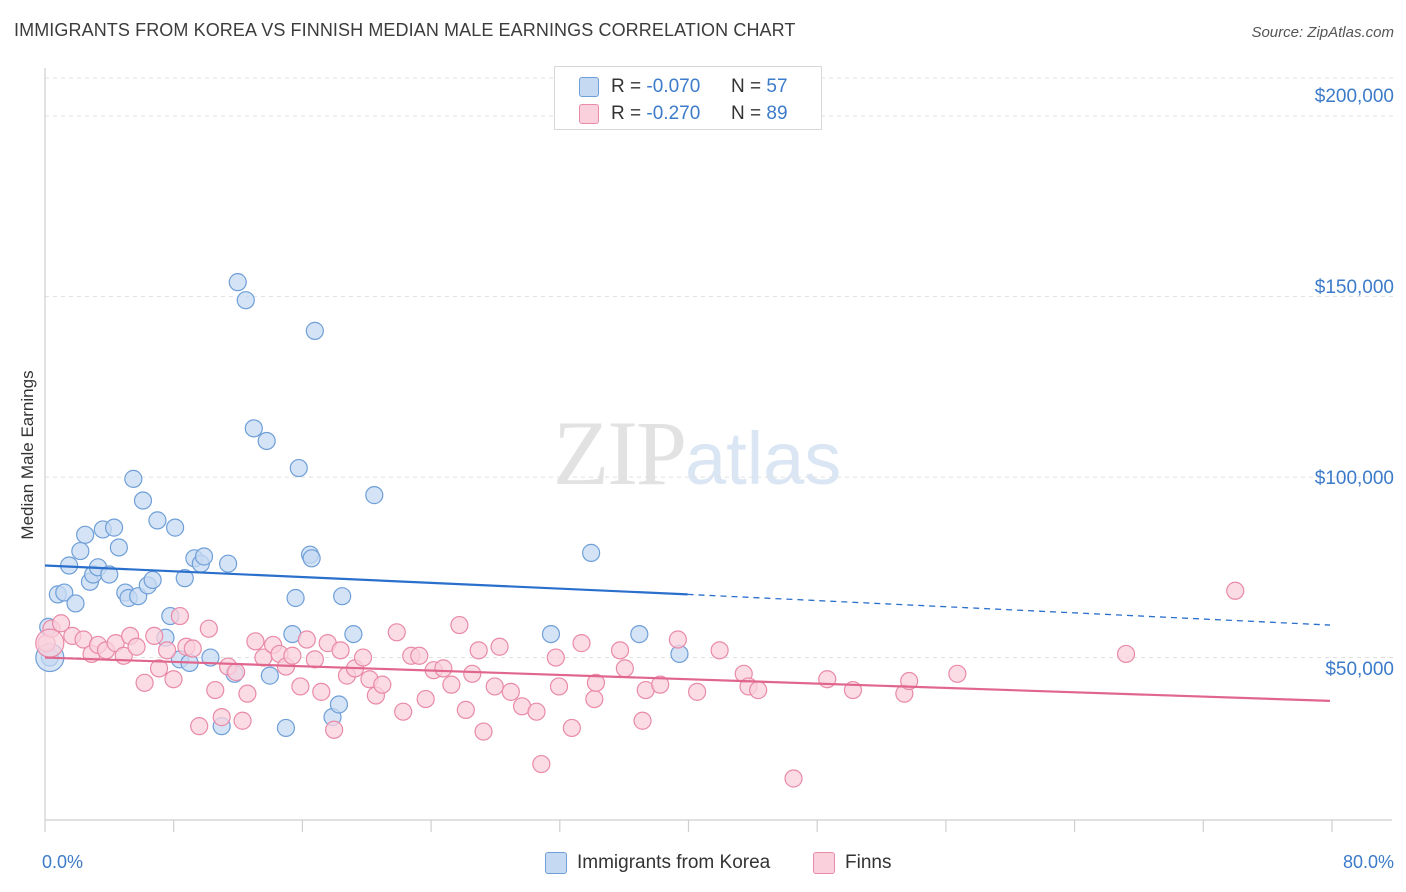 This screenshot has width=1406, height=892. What do you see at coordinates (824, 863) in the screenshot?
I see `finns-legend-swatch` at bounding box center [824, 863].